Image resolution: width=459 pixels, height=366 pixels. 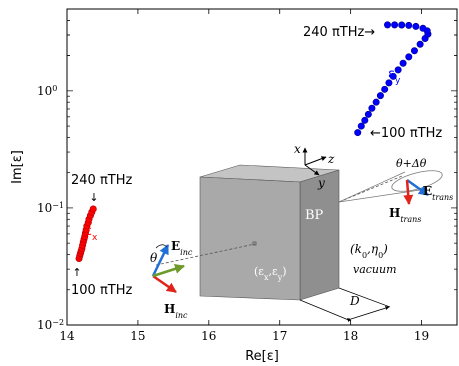 I want to click on x-tick-label: 14, so click(x=67, y=336).